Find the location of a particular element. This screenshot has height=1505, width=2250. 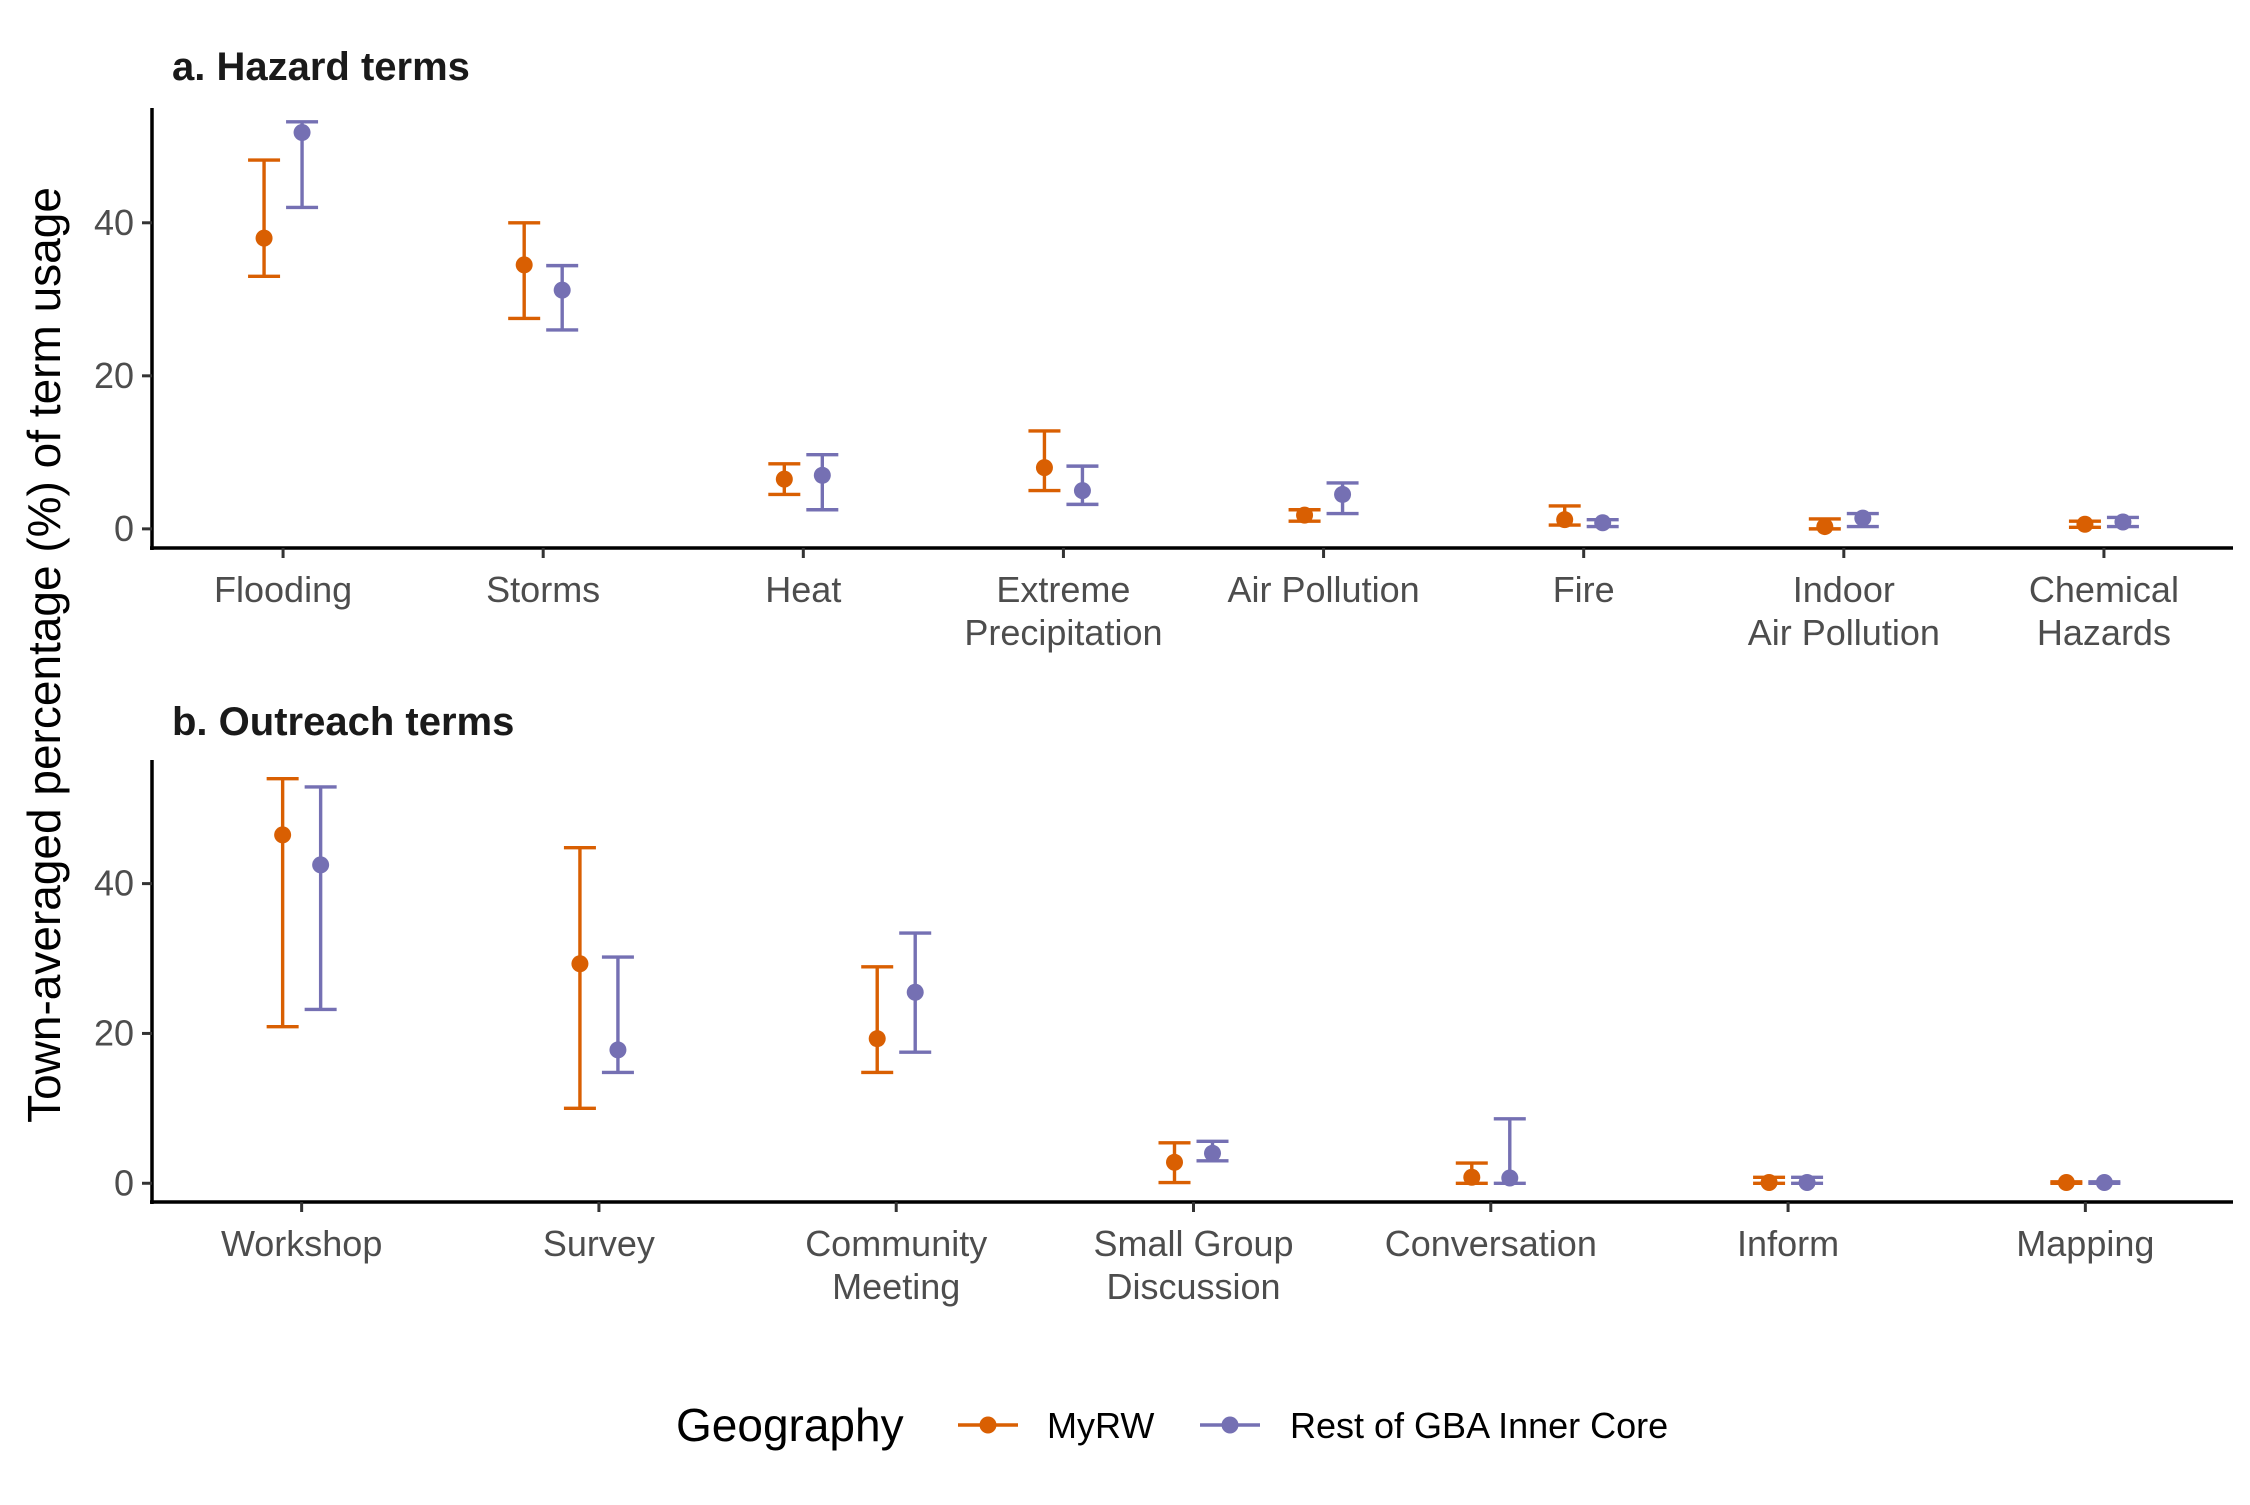

x-tick-label-line: Mapping is located at coordinates (2085, 1243).